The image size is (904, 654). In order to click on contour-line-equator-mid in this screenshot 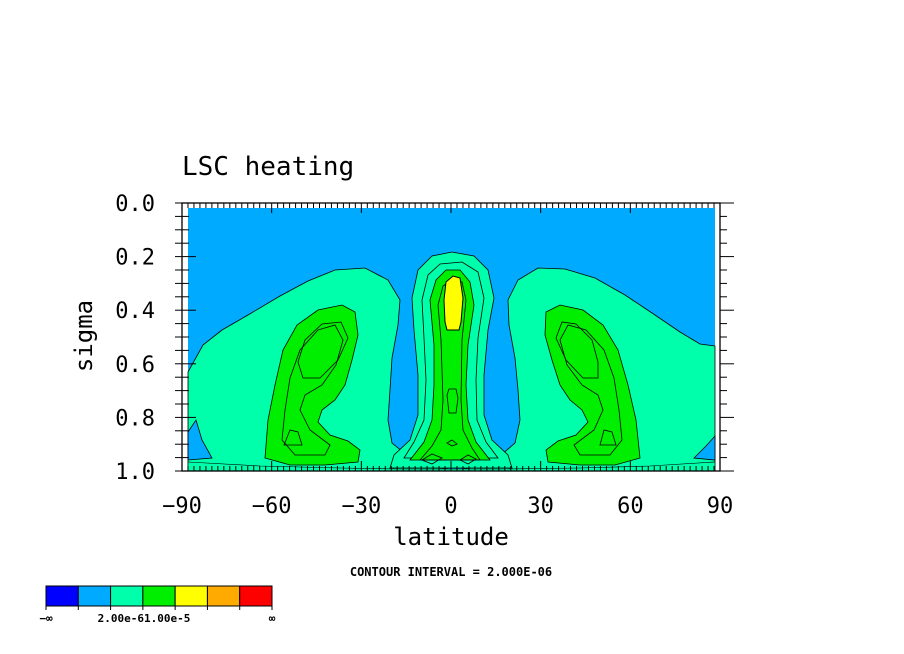, I will do `click(452, 401)`.